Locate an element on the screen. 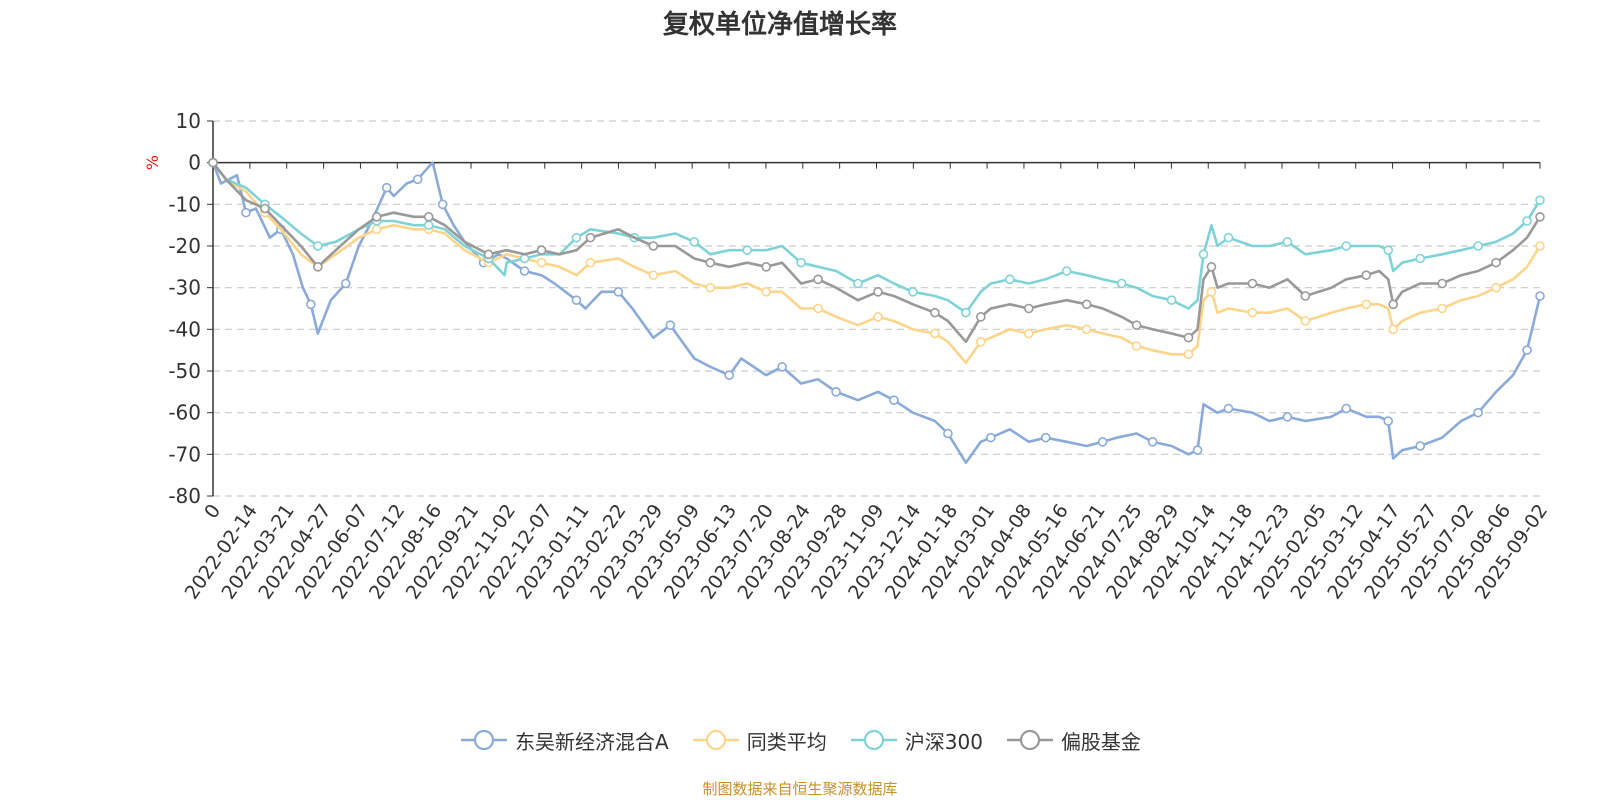  y-tick-label: 0 is located at coordinates (194, 163).